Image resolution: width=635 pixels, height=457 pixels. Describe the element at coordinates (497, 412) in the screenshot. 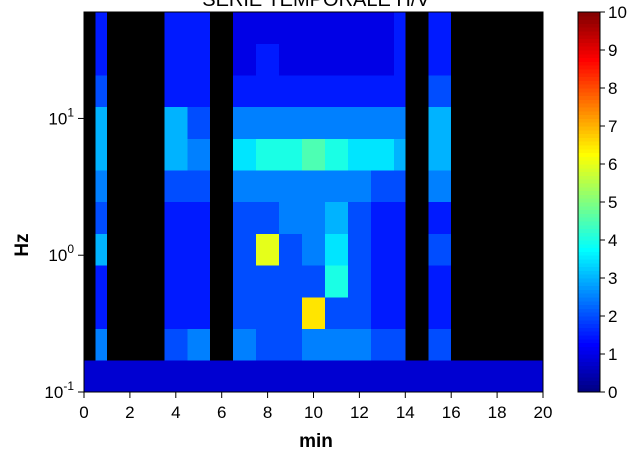

I see `x-tick-label: 18` at that location.